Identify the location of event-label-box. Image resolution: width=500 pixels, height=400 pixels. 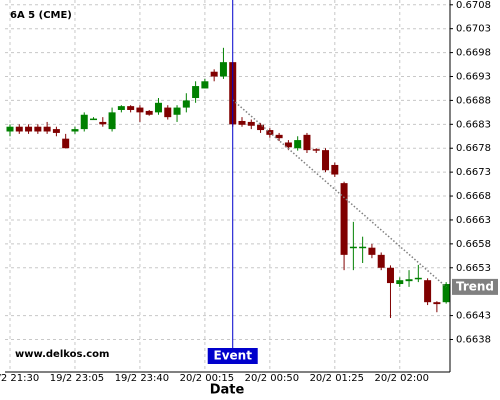
(232, 356).